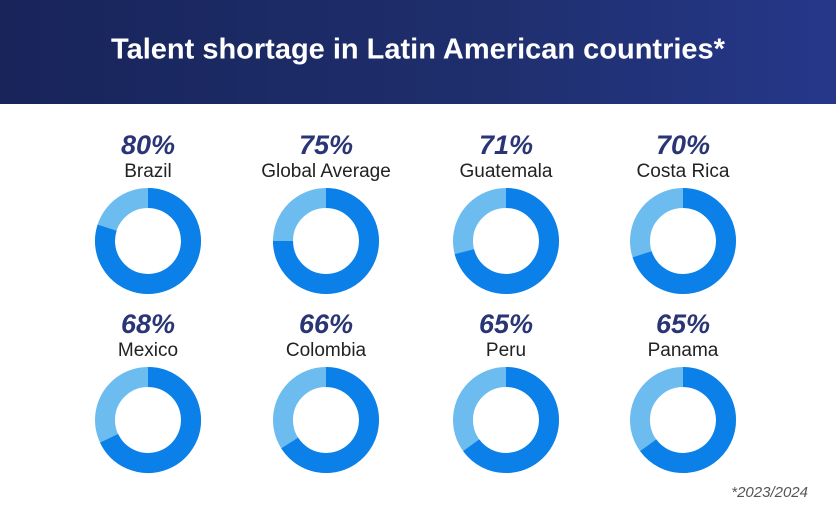  Describe the element at coordinates (148, 145) in the screenshot. I see `value-label: 80%` at that location.